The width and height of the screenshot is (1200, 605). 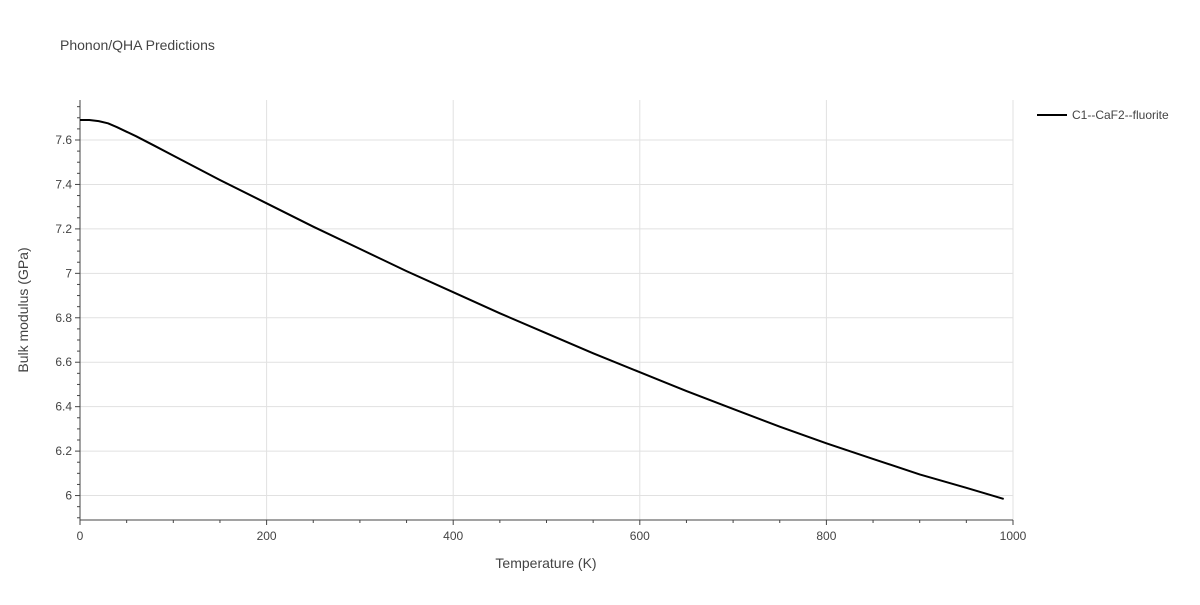 I want to click on y-tick-label: 6.8, so click(x=63, y=318).